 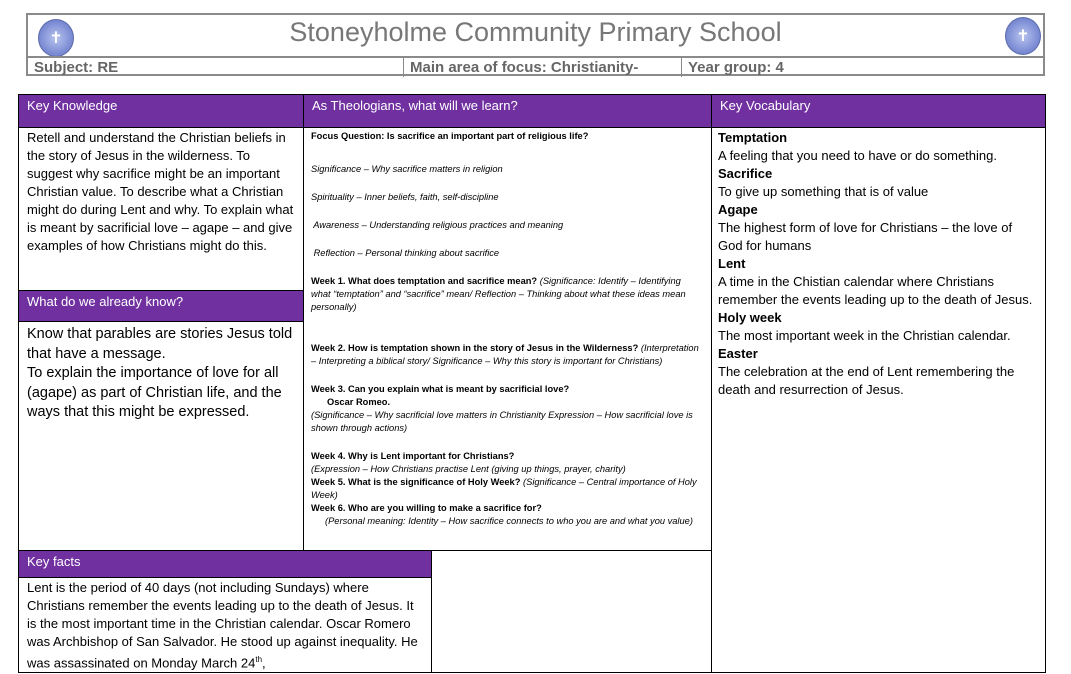 What do you see at coordinates (216, 67) in the screenshot?
I see `subject-label: Subject: RE` at bounding box center [216, 67].